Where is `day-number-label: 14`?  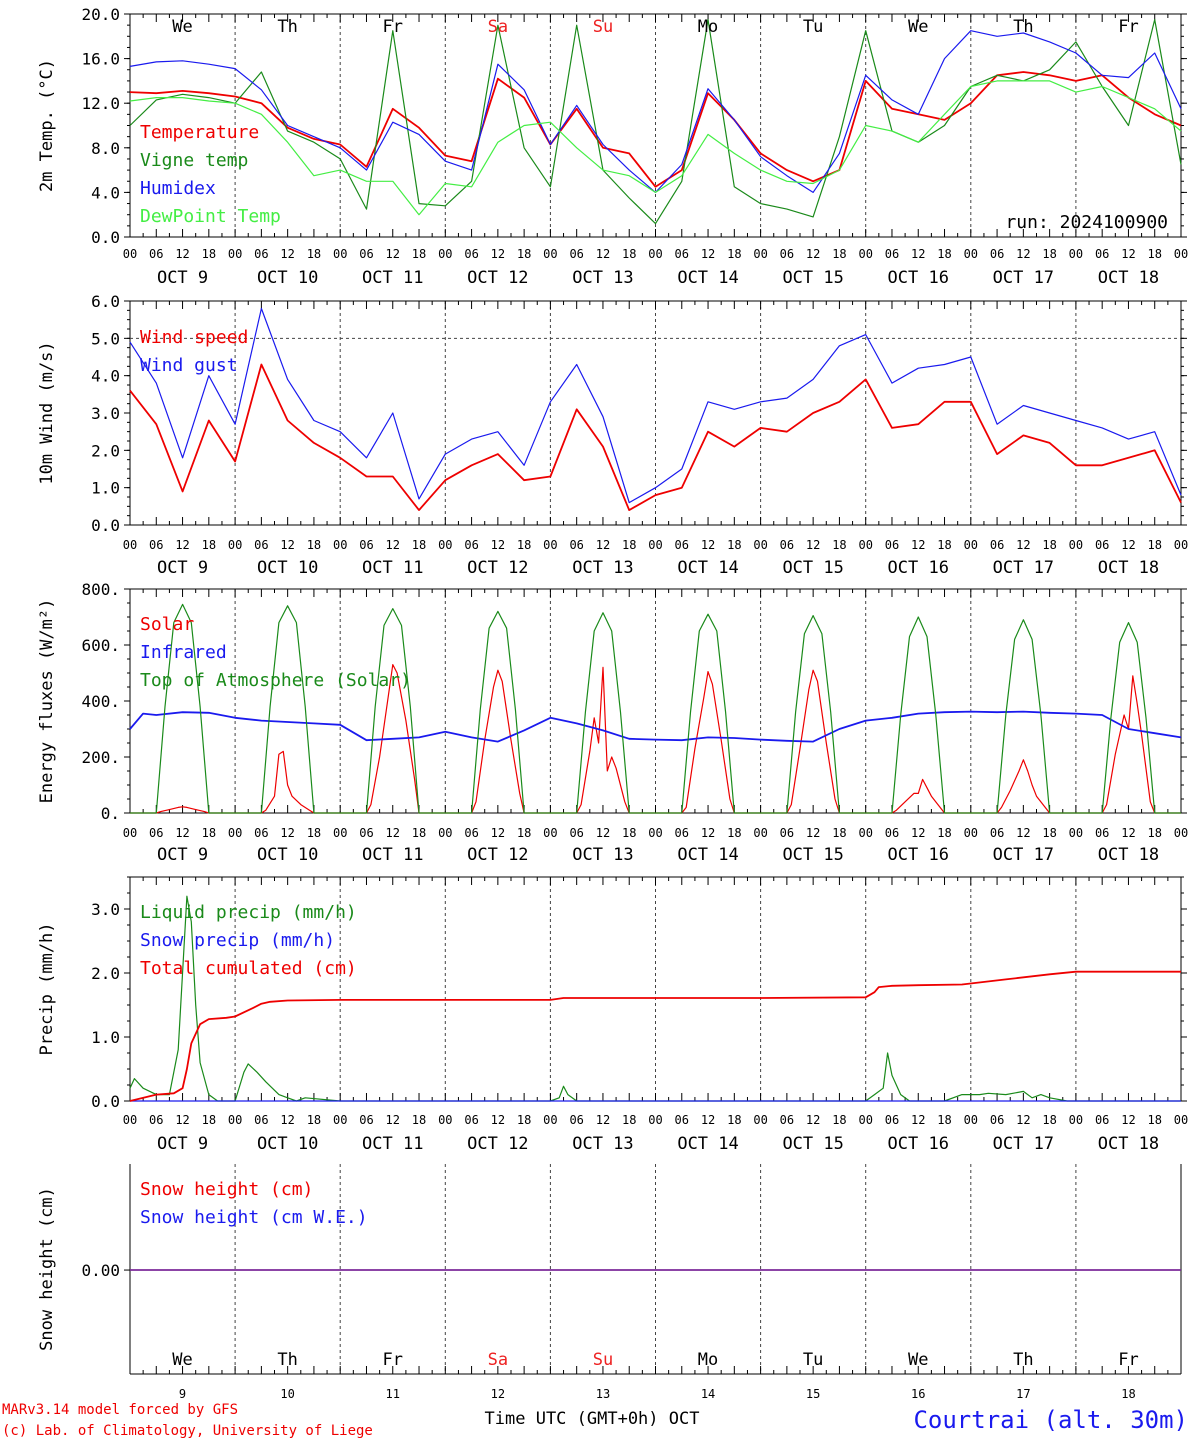
day-number-label: 14 is located at coordinates (708, 1394).